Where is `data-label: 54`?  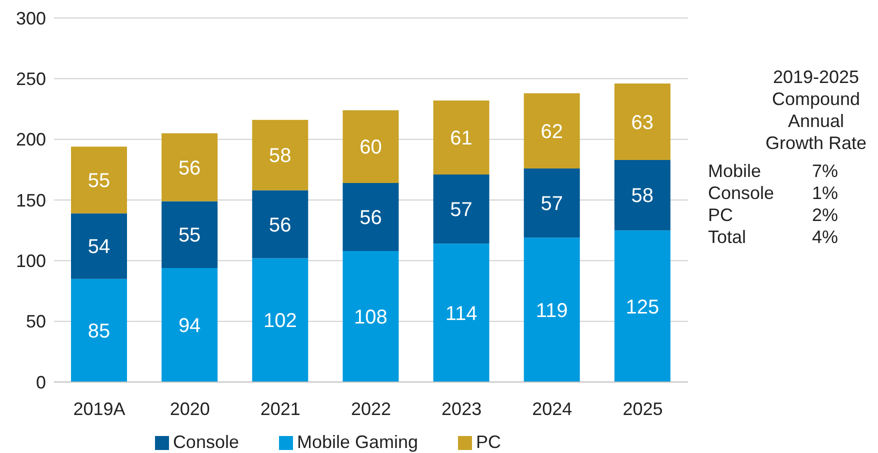
data-label: 54 is located at coordinates (99, 247).